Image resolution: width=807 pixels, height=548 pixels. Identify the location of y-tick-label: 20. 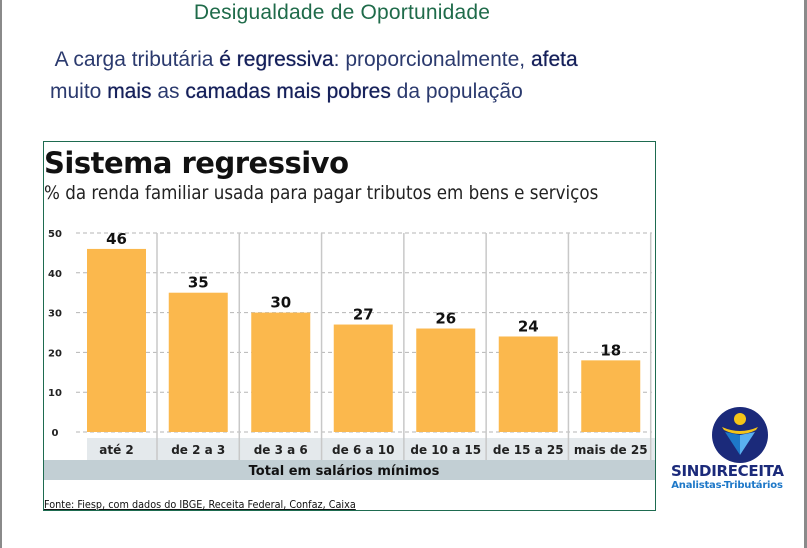
(55, 353).